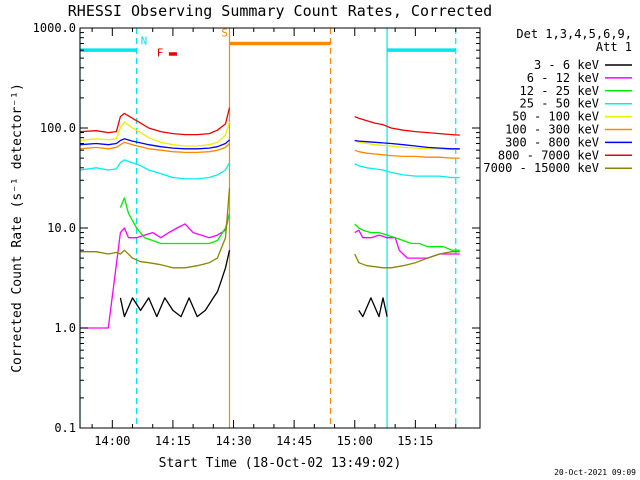 Image resolution: width=640 pixels, height=480 pixels. Describe the element at coordinates (574, 34) in the screenshot. I see `legend-header-line-1: Det 1,3,4,5,6,9,` at that location.